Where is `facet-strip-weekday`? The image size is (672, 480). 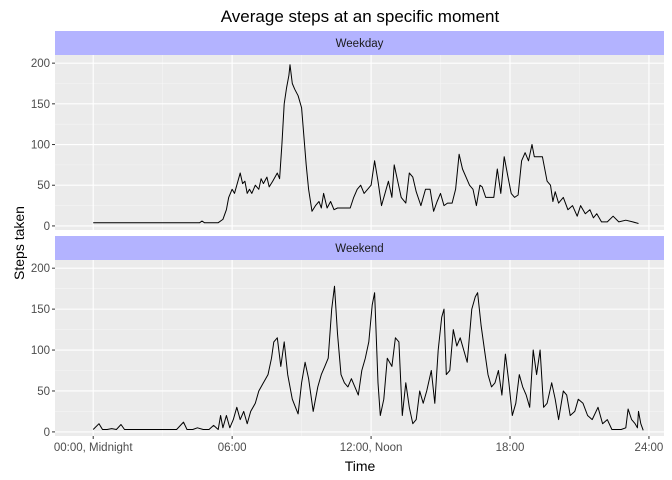 facet-strip-weekday is located at coordinates (359, 43).